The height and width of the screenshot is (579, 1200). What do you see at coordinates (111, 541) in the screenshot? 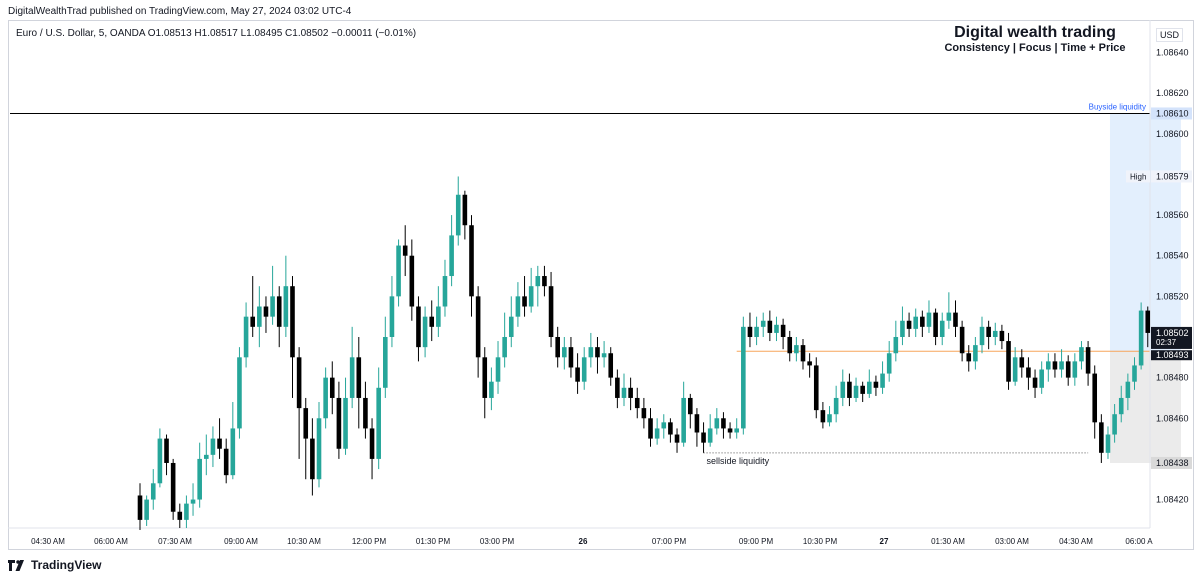
I see `time-tick-label: 06:00 AM` at bounding box center [111, 541].